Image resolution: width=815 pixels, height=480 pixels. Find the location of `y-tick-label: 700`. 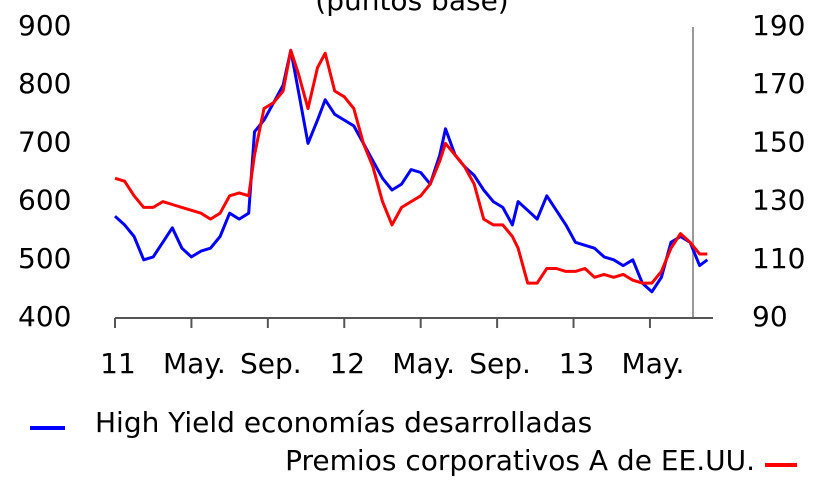

y-tick-label: 700 is located at coordinates (44, 141).